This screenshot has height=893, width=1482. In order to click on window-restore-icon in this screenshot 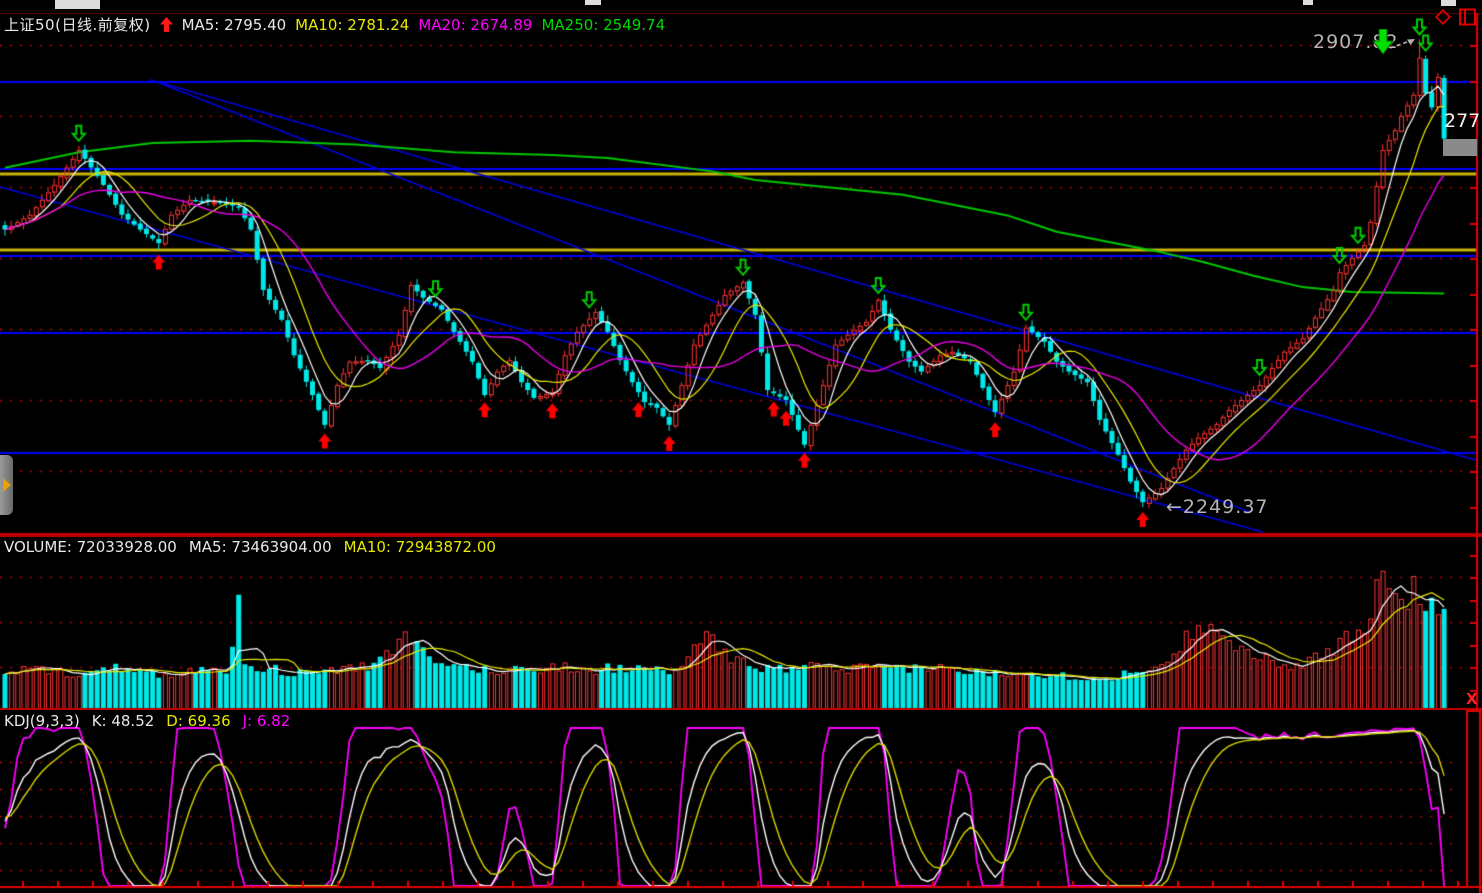, I will do `click(1467, 17)`.